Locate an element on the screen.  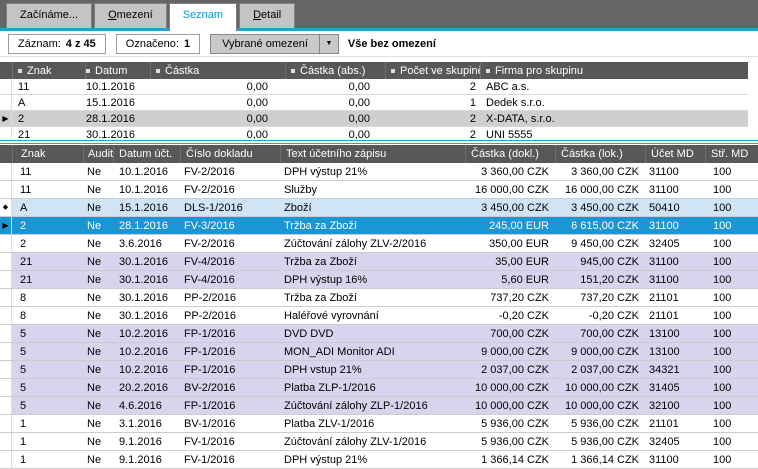
group-table-row: 21 30.1.2016 0,00 0,00 2 UNI 5555 is located at coordinates (374, 133).